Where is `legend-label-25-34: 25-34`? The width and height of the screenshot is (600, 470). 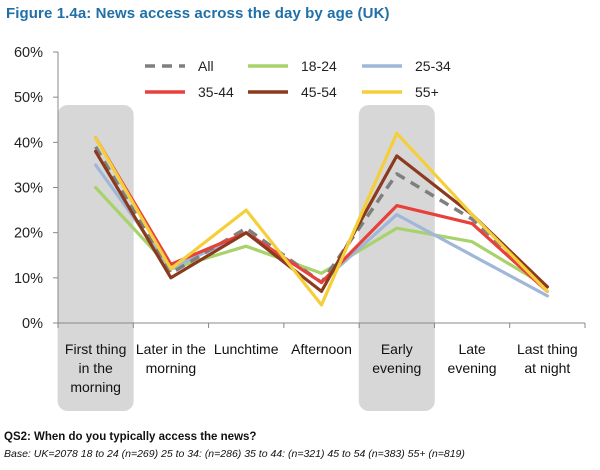 legend-label-25-34: 25-34 is located at coordinates (433, 66).